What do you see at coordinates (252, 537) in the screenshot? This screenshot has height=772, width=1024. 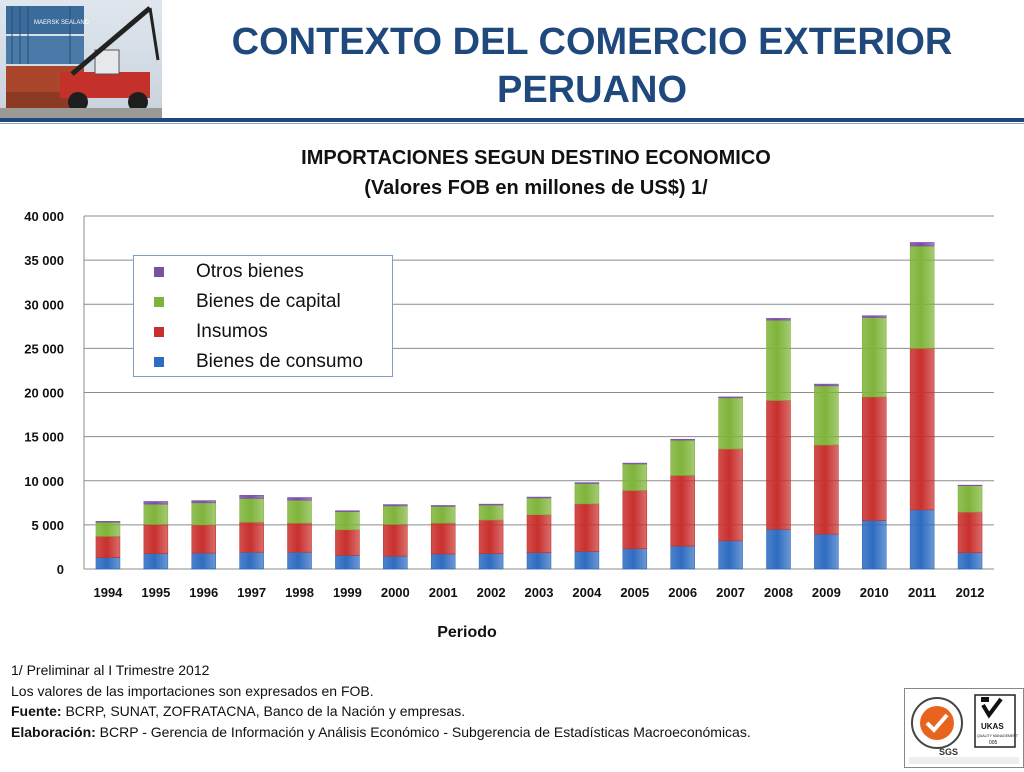 I see `bar-insumos-1997` at bounding box center [252, 537].